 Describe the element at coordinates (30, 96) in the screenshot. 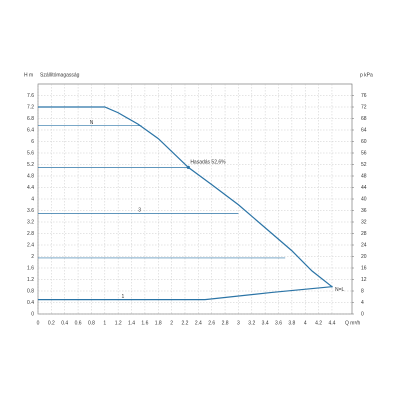

I see `y-tick-label: 7.6` at that location.